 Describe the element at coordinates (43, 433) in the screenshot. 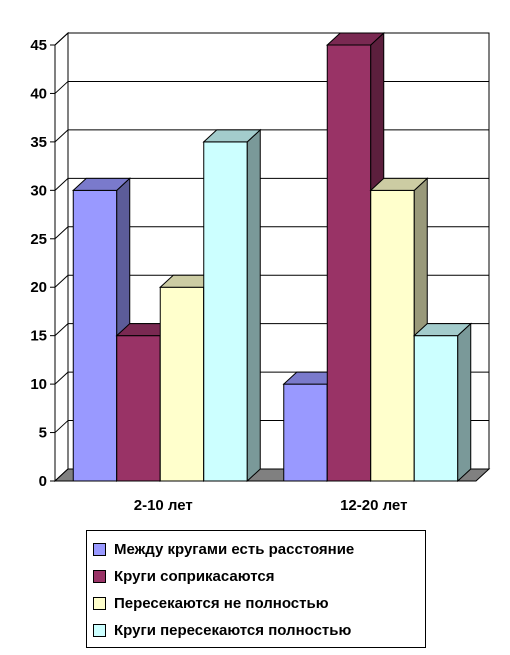

I see `y-tick-label: 5` at that location.